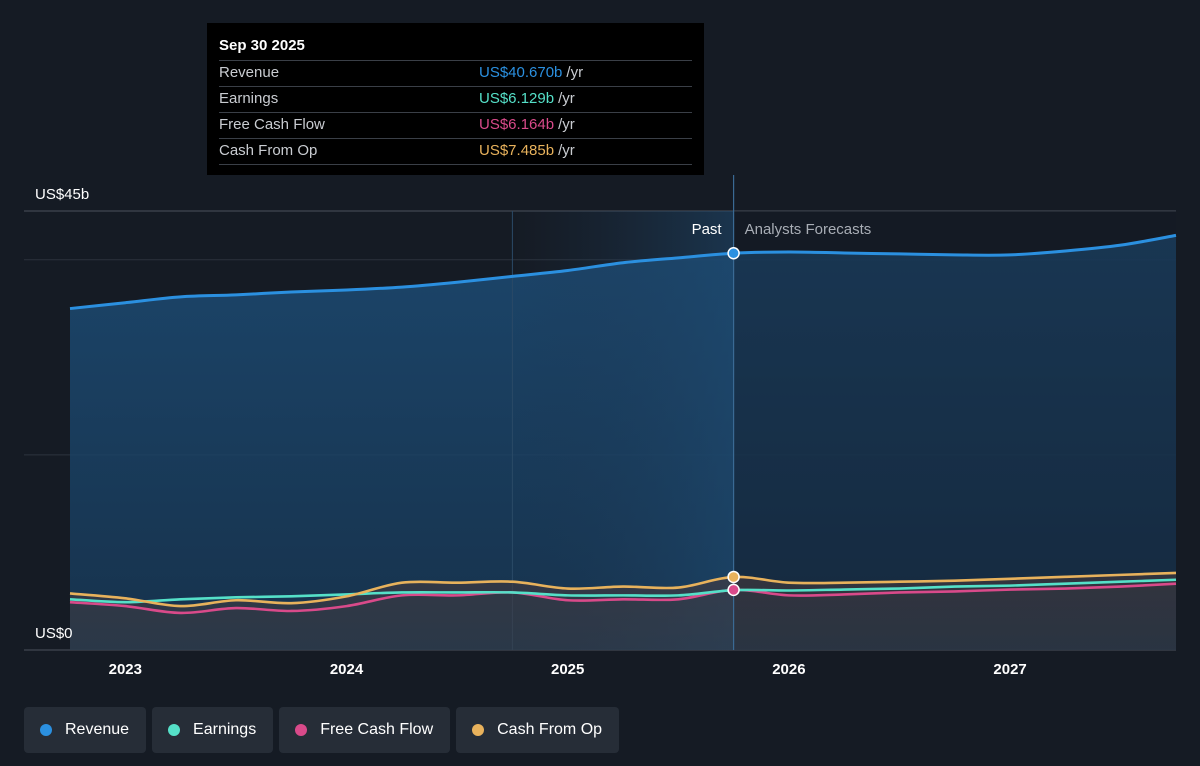  I want to click on x-tick-label: 2026, so click(788, 669).